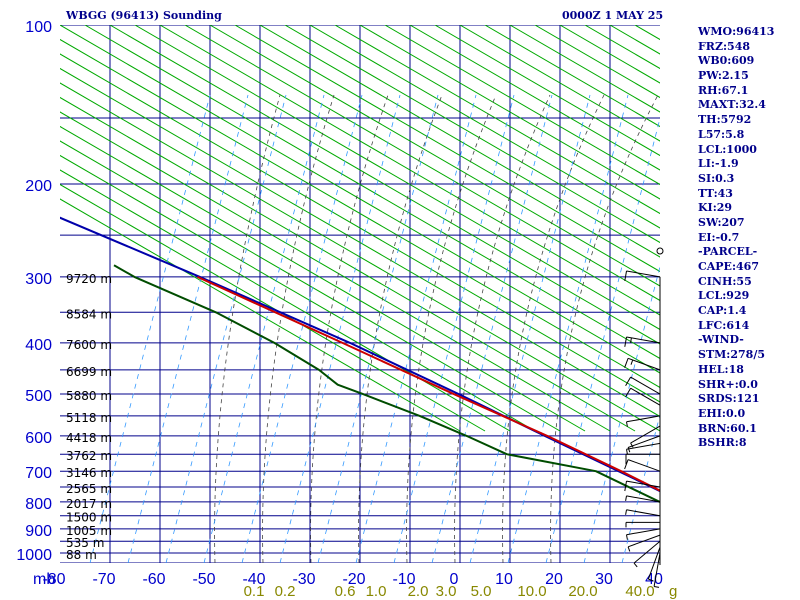  Describe the element at coordinates (353, 579) in the screenshot. I see `temperature-tick-label: -20` at that location.